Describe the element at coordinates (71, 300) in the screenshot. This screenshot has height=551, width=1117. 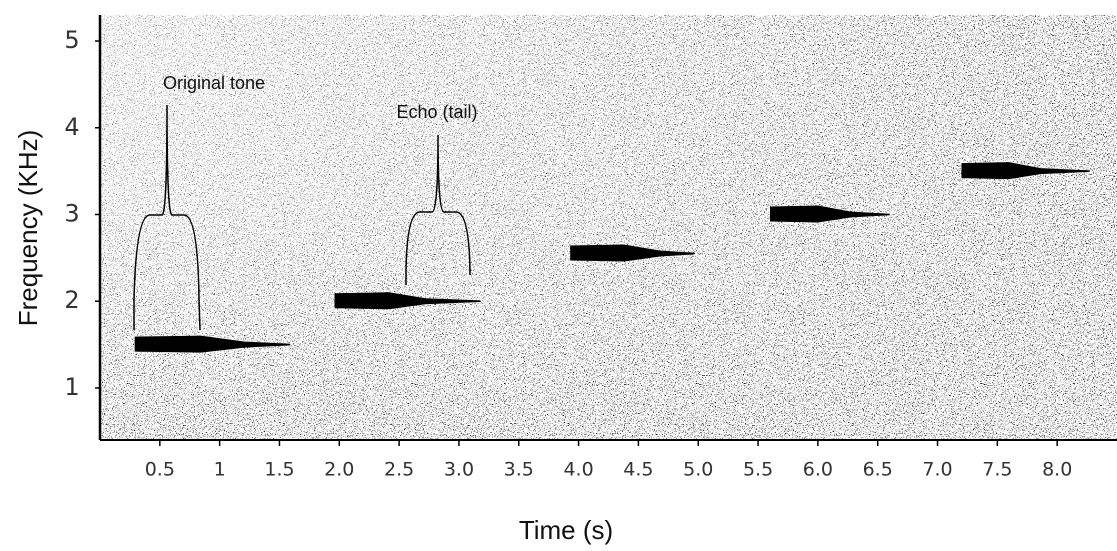
I see `y-tick-label: 2` at that location.